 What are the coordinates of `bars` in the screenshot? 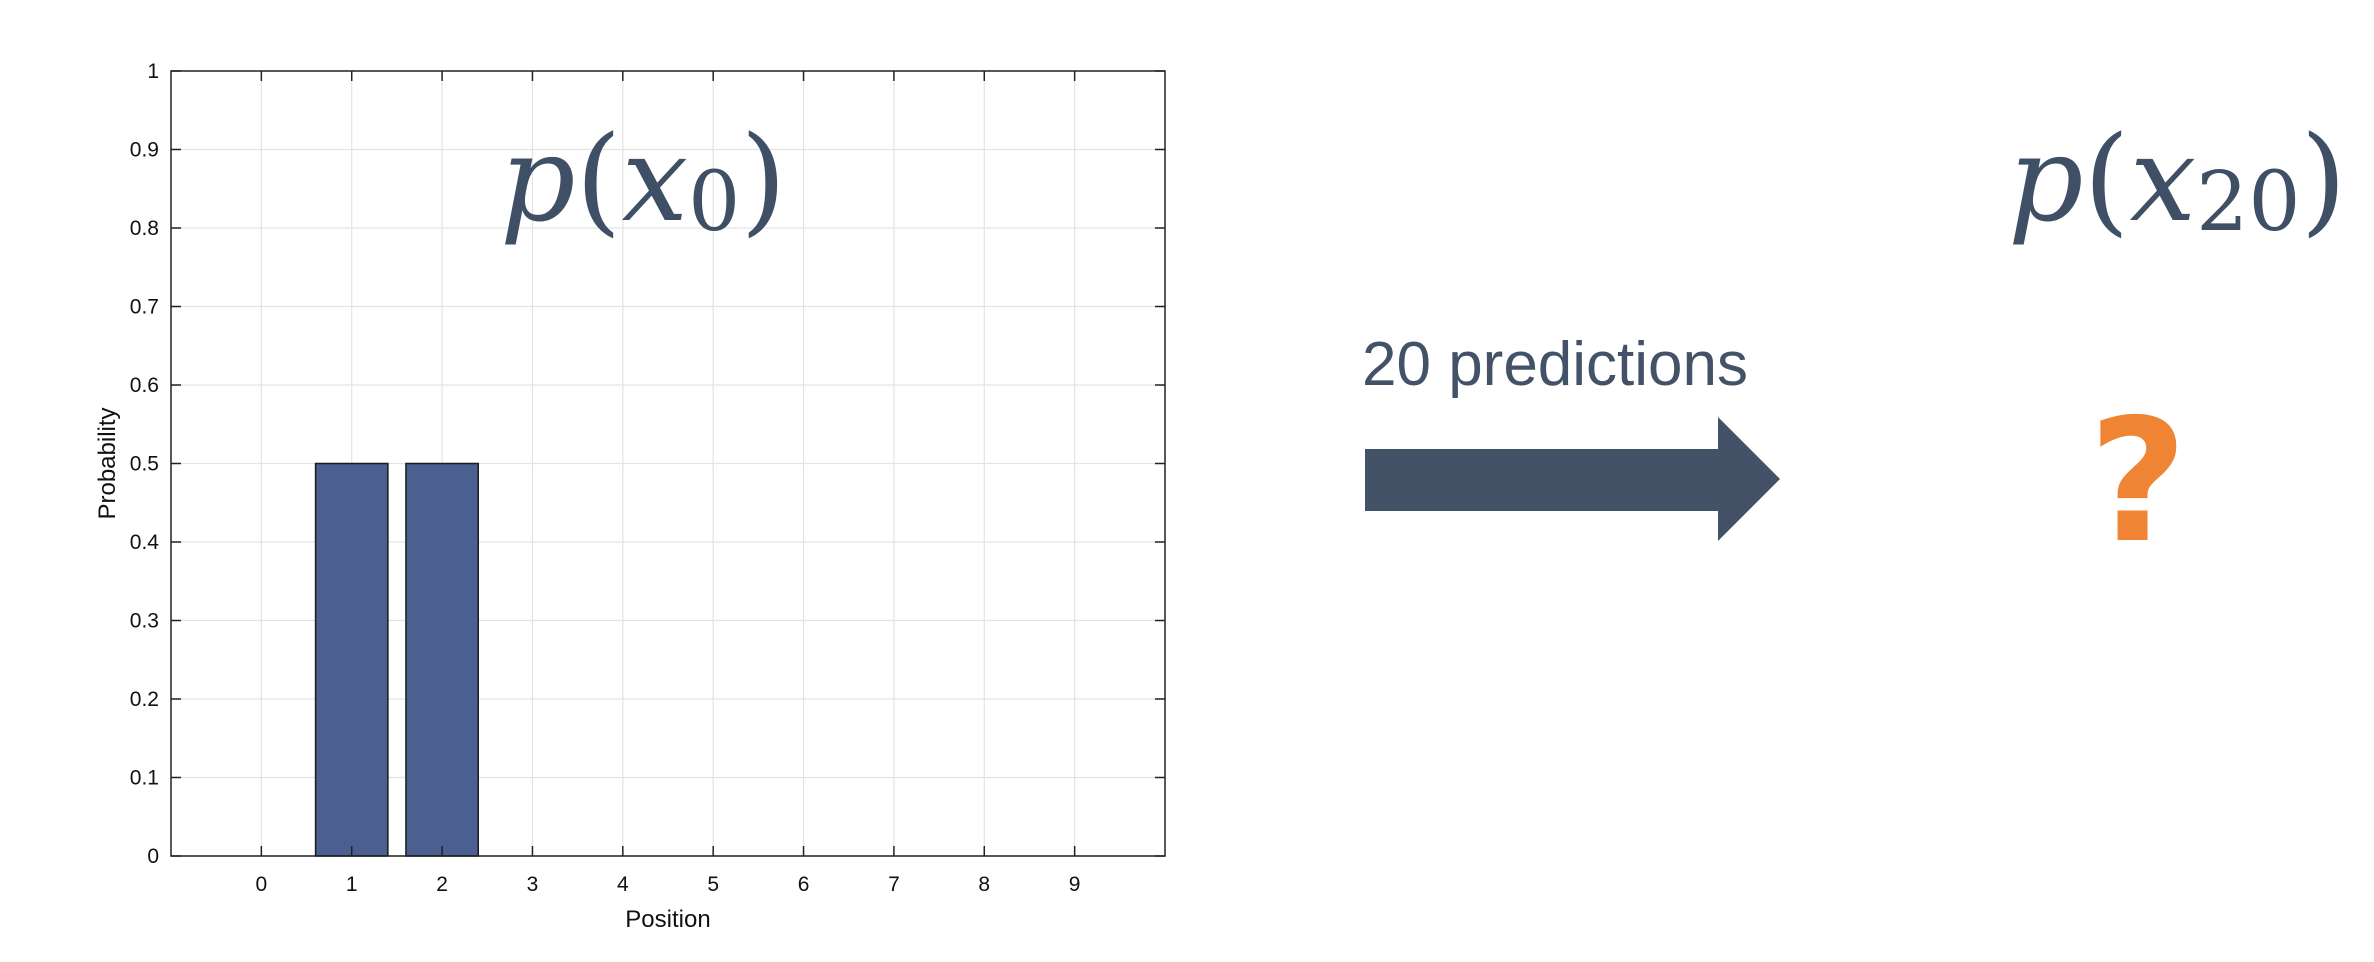 It's located at (396, 659).